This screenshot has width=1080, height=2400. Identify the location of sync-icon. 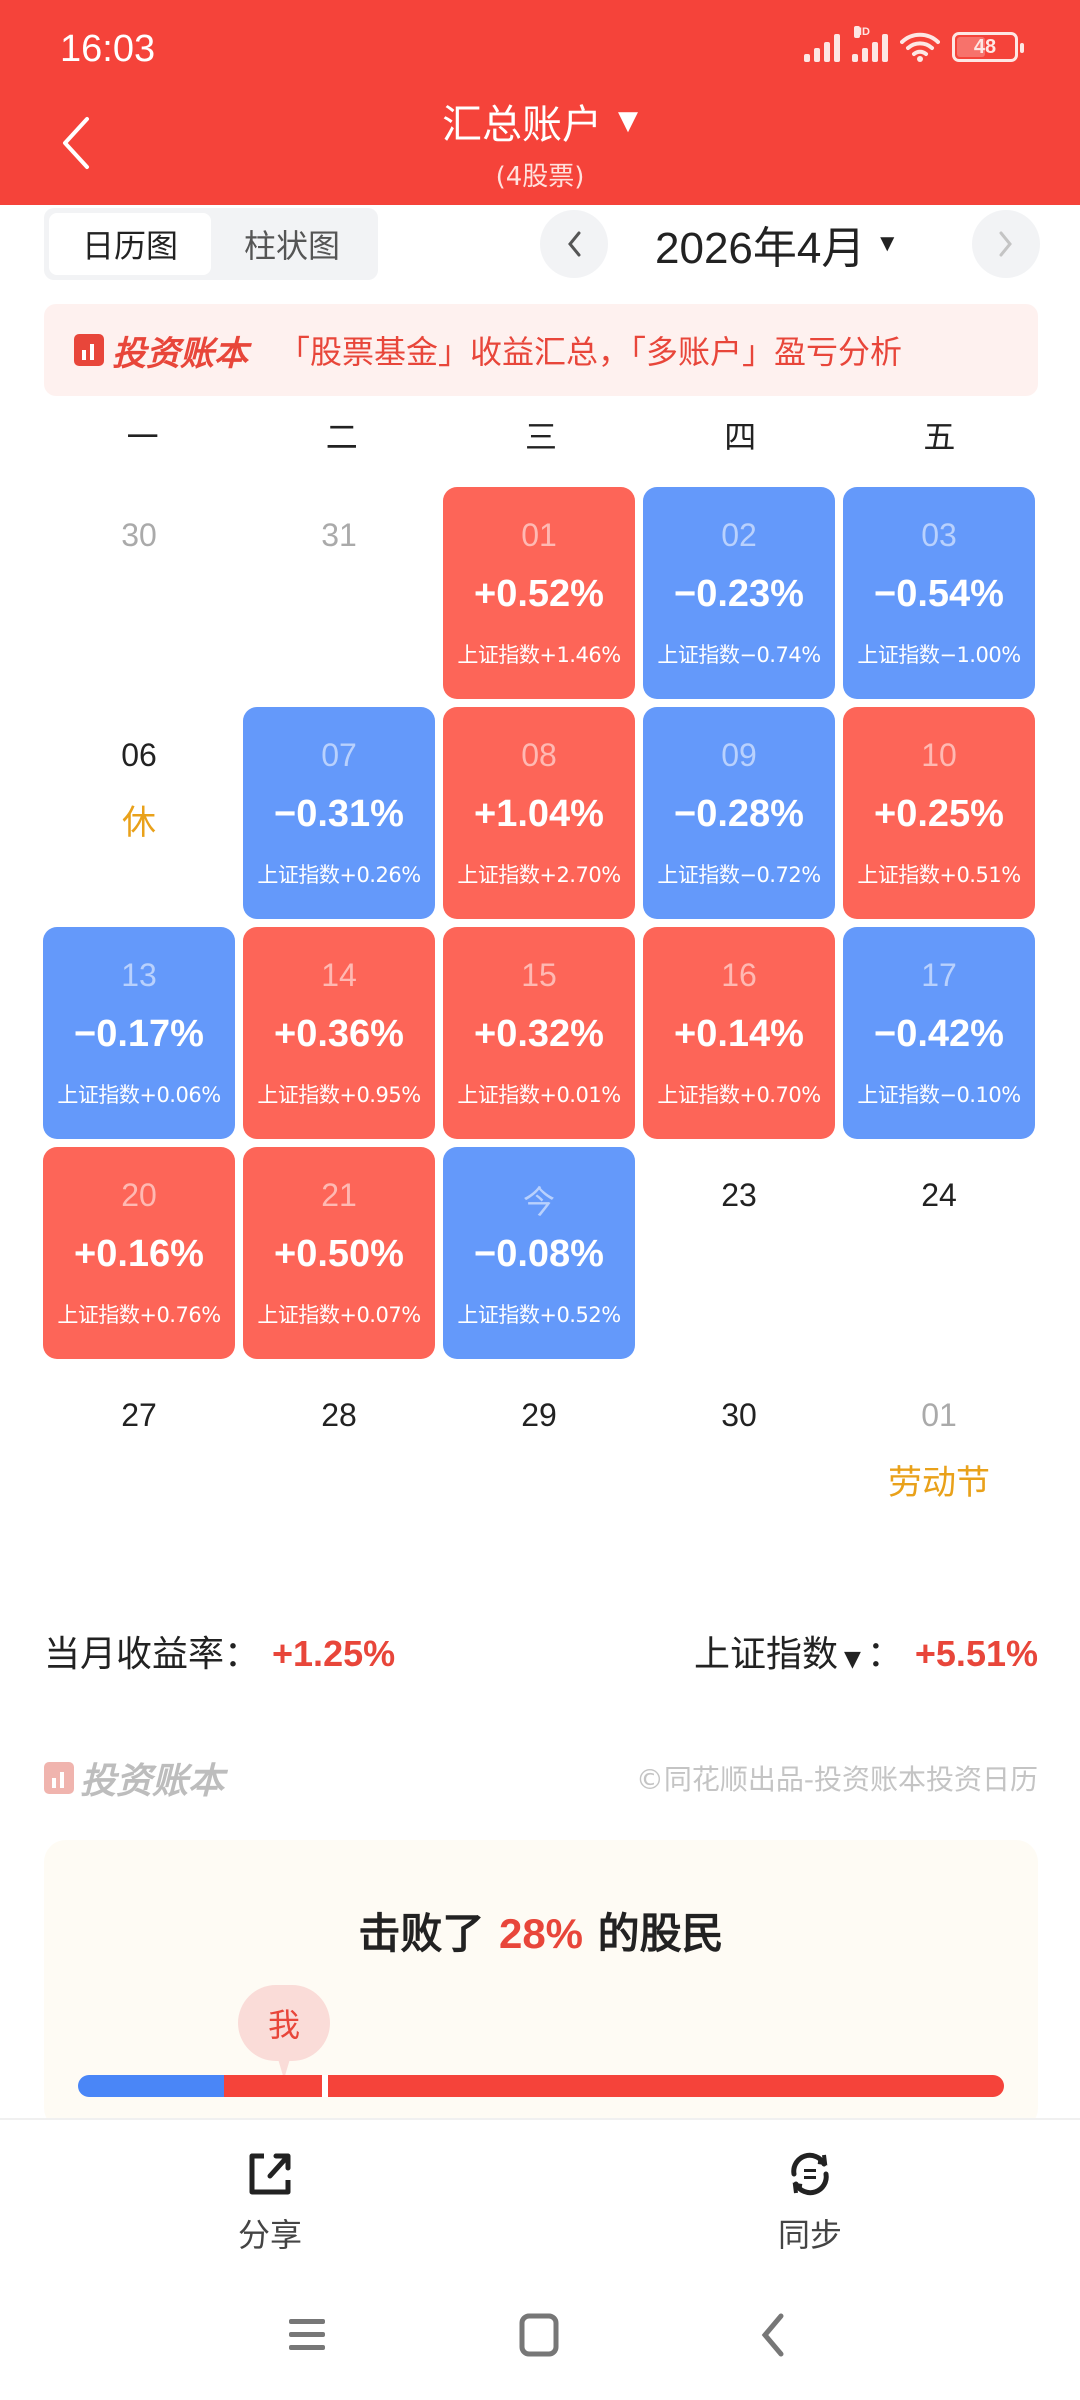
(810, 2174).